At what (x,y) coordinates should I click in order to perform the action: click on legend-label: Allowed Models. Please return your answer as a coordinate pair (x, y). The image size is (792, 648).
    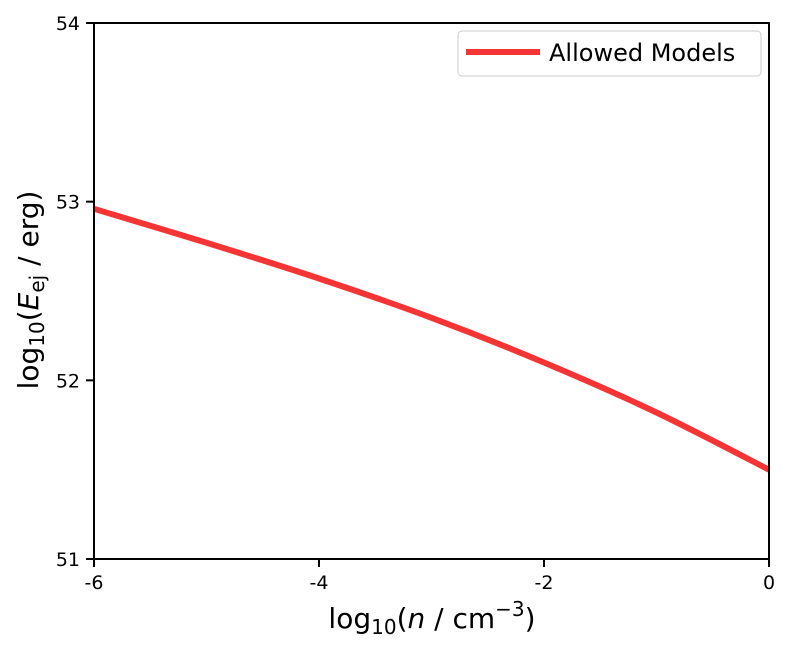
    Looking at the image, I should click on (642, 53).